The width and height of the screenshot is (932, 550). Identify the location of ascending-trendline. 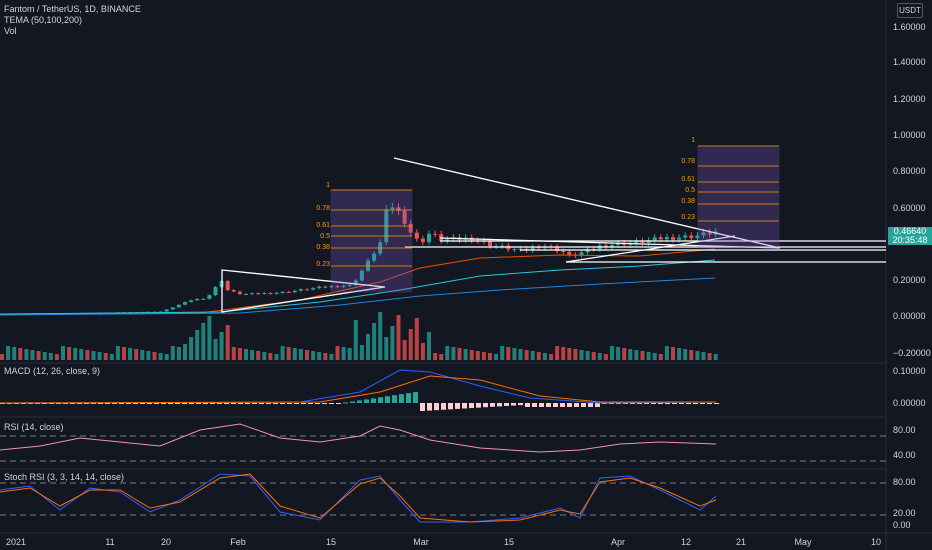
(650, 249).